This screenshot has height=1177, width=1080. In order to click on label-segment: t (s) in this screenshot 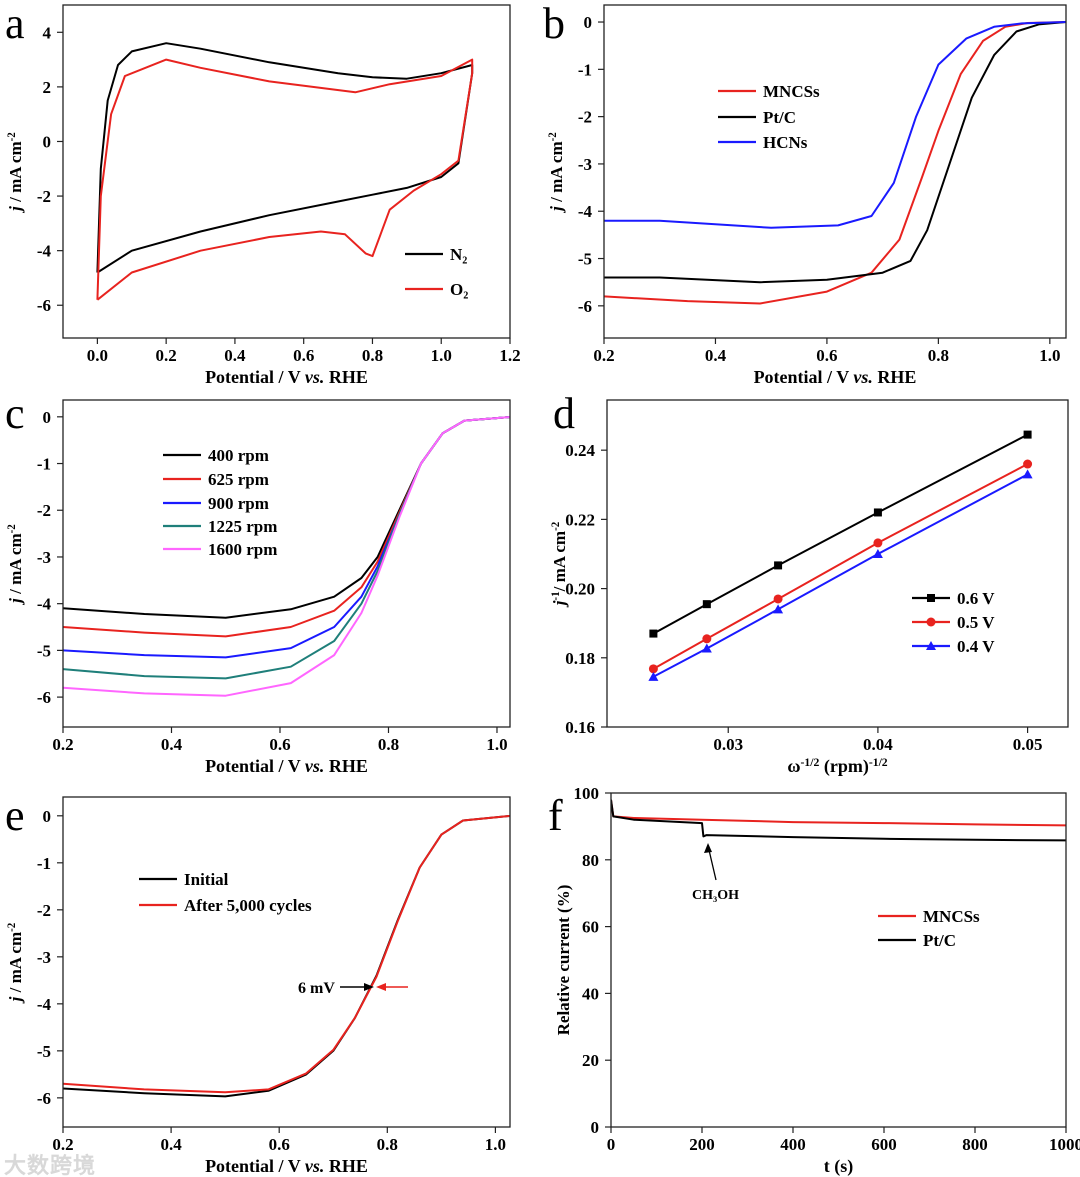, I will do `click(839, 1166)`.